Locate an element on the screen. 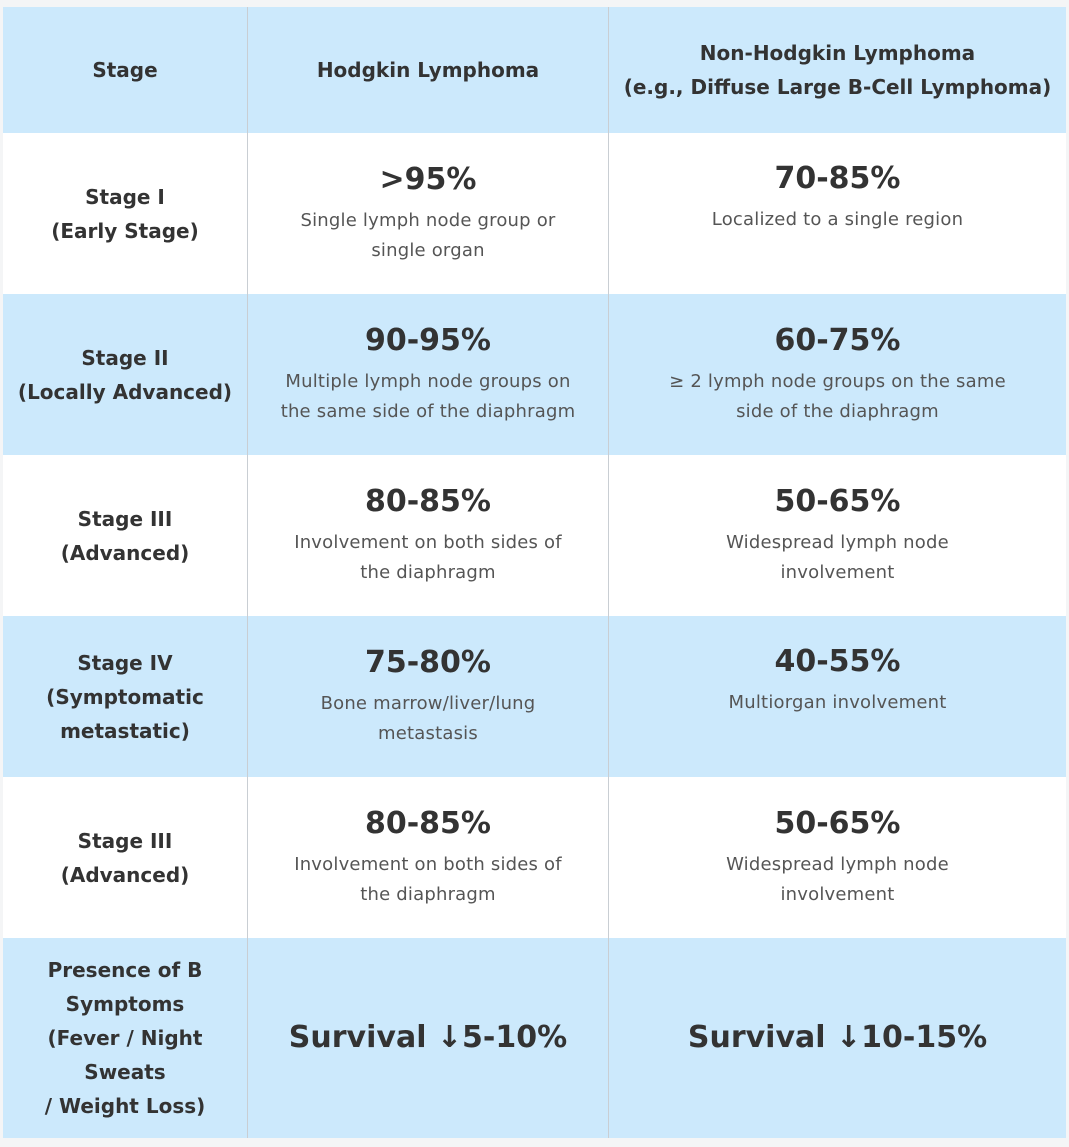 The image size is (1069, 1147). header-hodgkin-cell: Hodgkin Lymphoma is located at coordinates (428, 70).